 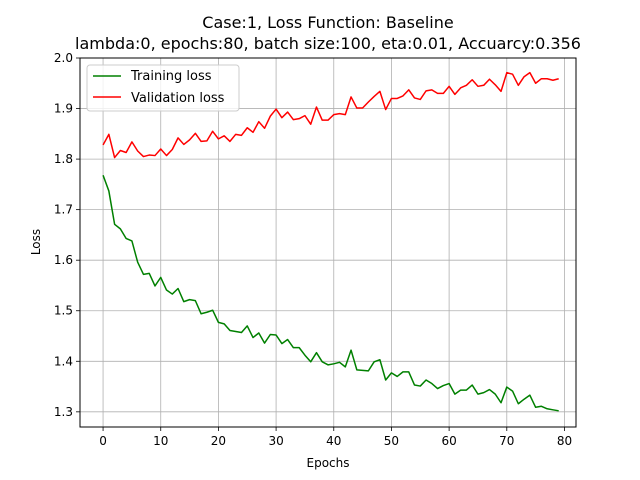 I want to click on x-tick-label: 80, so click(x=564, y=441).